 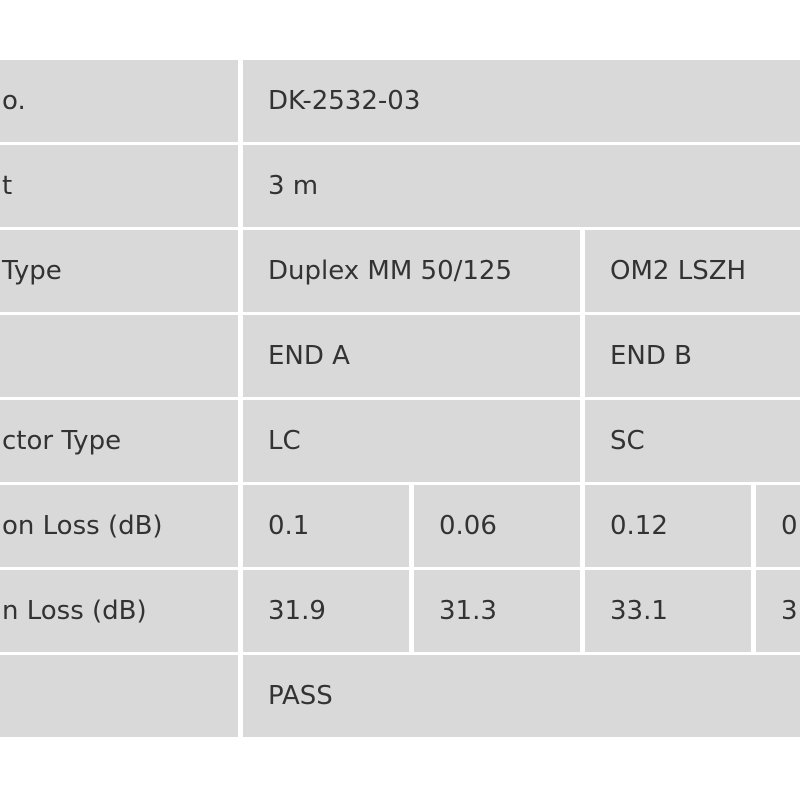 I want to click on cell-text: END B, so click(x=651, y=356).